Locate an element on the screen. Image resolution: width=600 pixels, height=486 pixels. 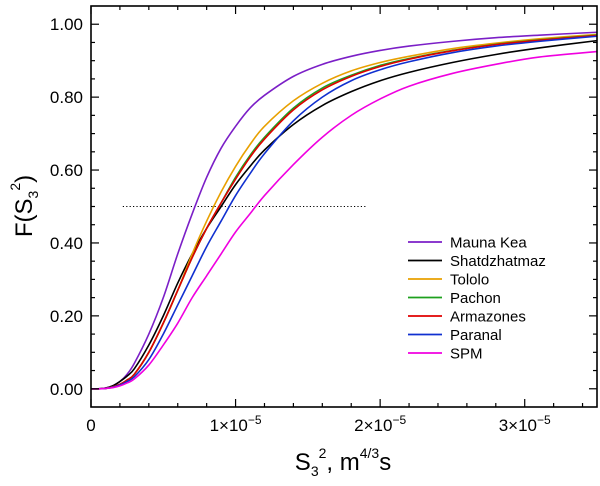
legend-label: Shatdzhatmaz is located at coordinates (498, 261).